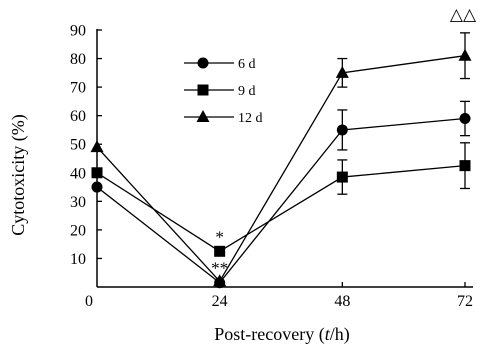 Image resolution: width=482 pixels, height=348 pixels. What do you see at coordinates (78, 202) in the screenshot?
I see `y-tick-label: 30` at bounding box center [78, 202].